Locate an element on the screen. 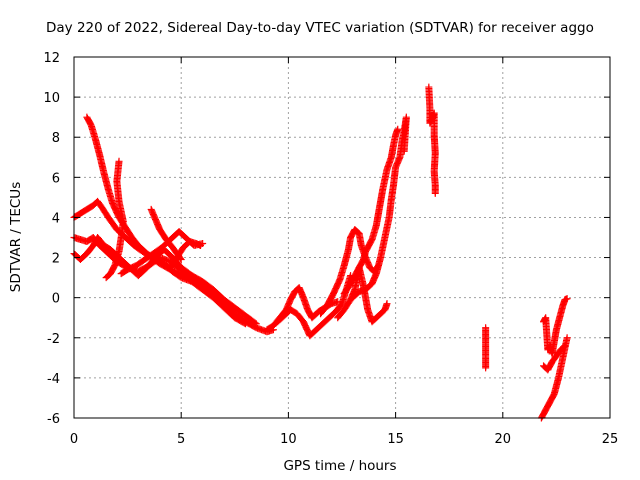 This screenshot has width=640, height=480. y-tick-label: -6 is located at coordinates (53, 419).